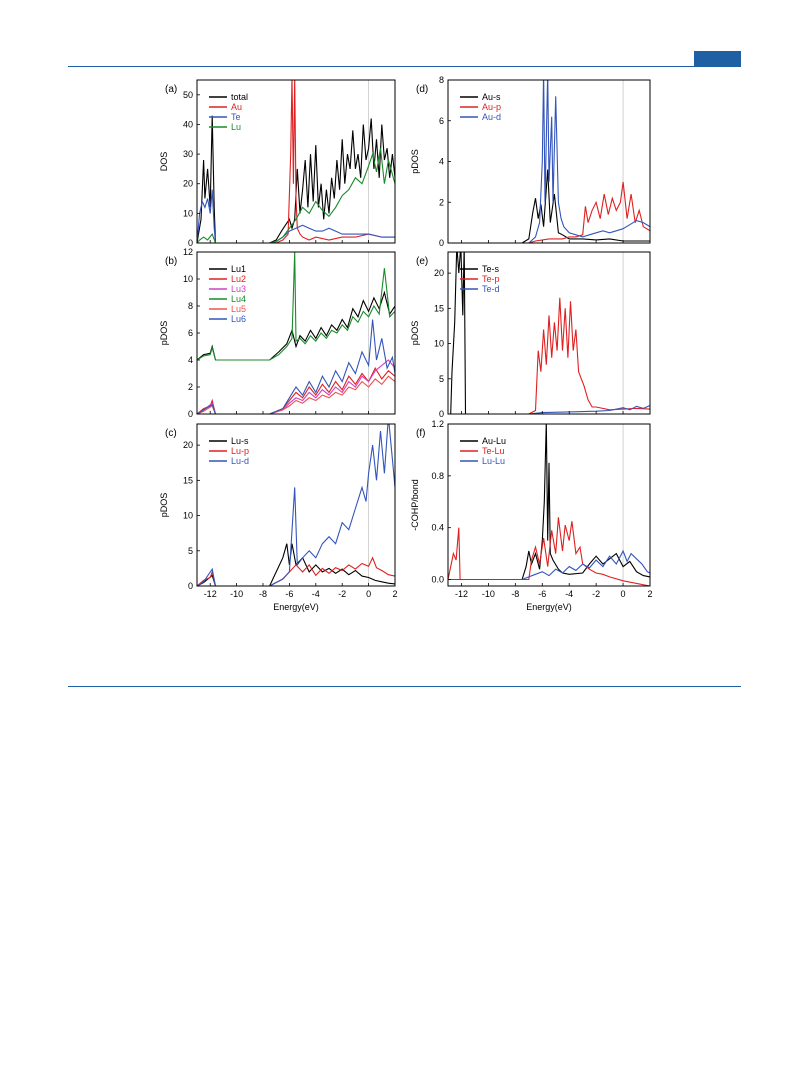  I want to click on y-tick-label: 1.2, so click(437, 424).